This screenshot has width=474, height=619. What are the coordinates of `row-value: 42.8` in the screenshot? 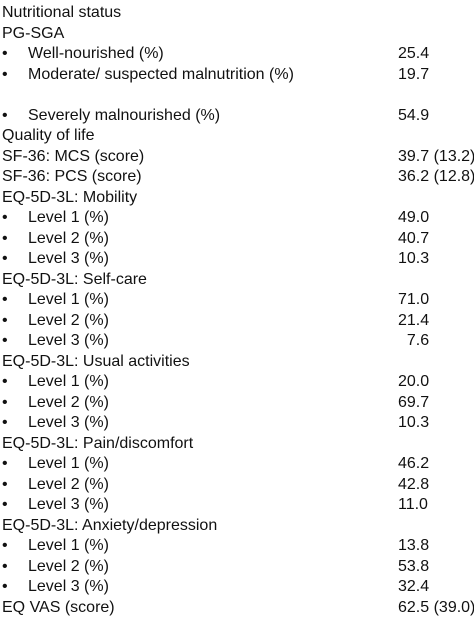 It's located at (414, 484).